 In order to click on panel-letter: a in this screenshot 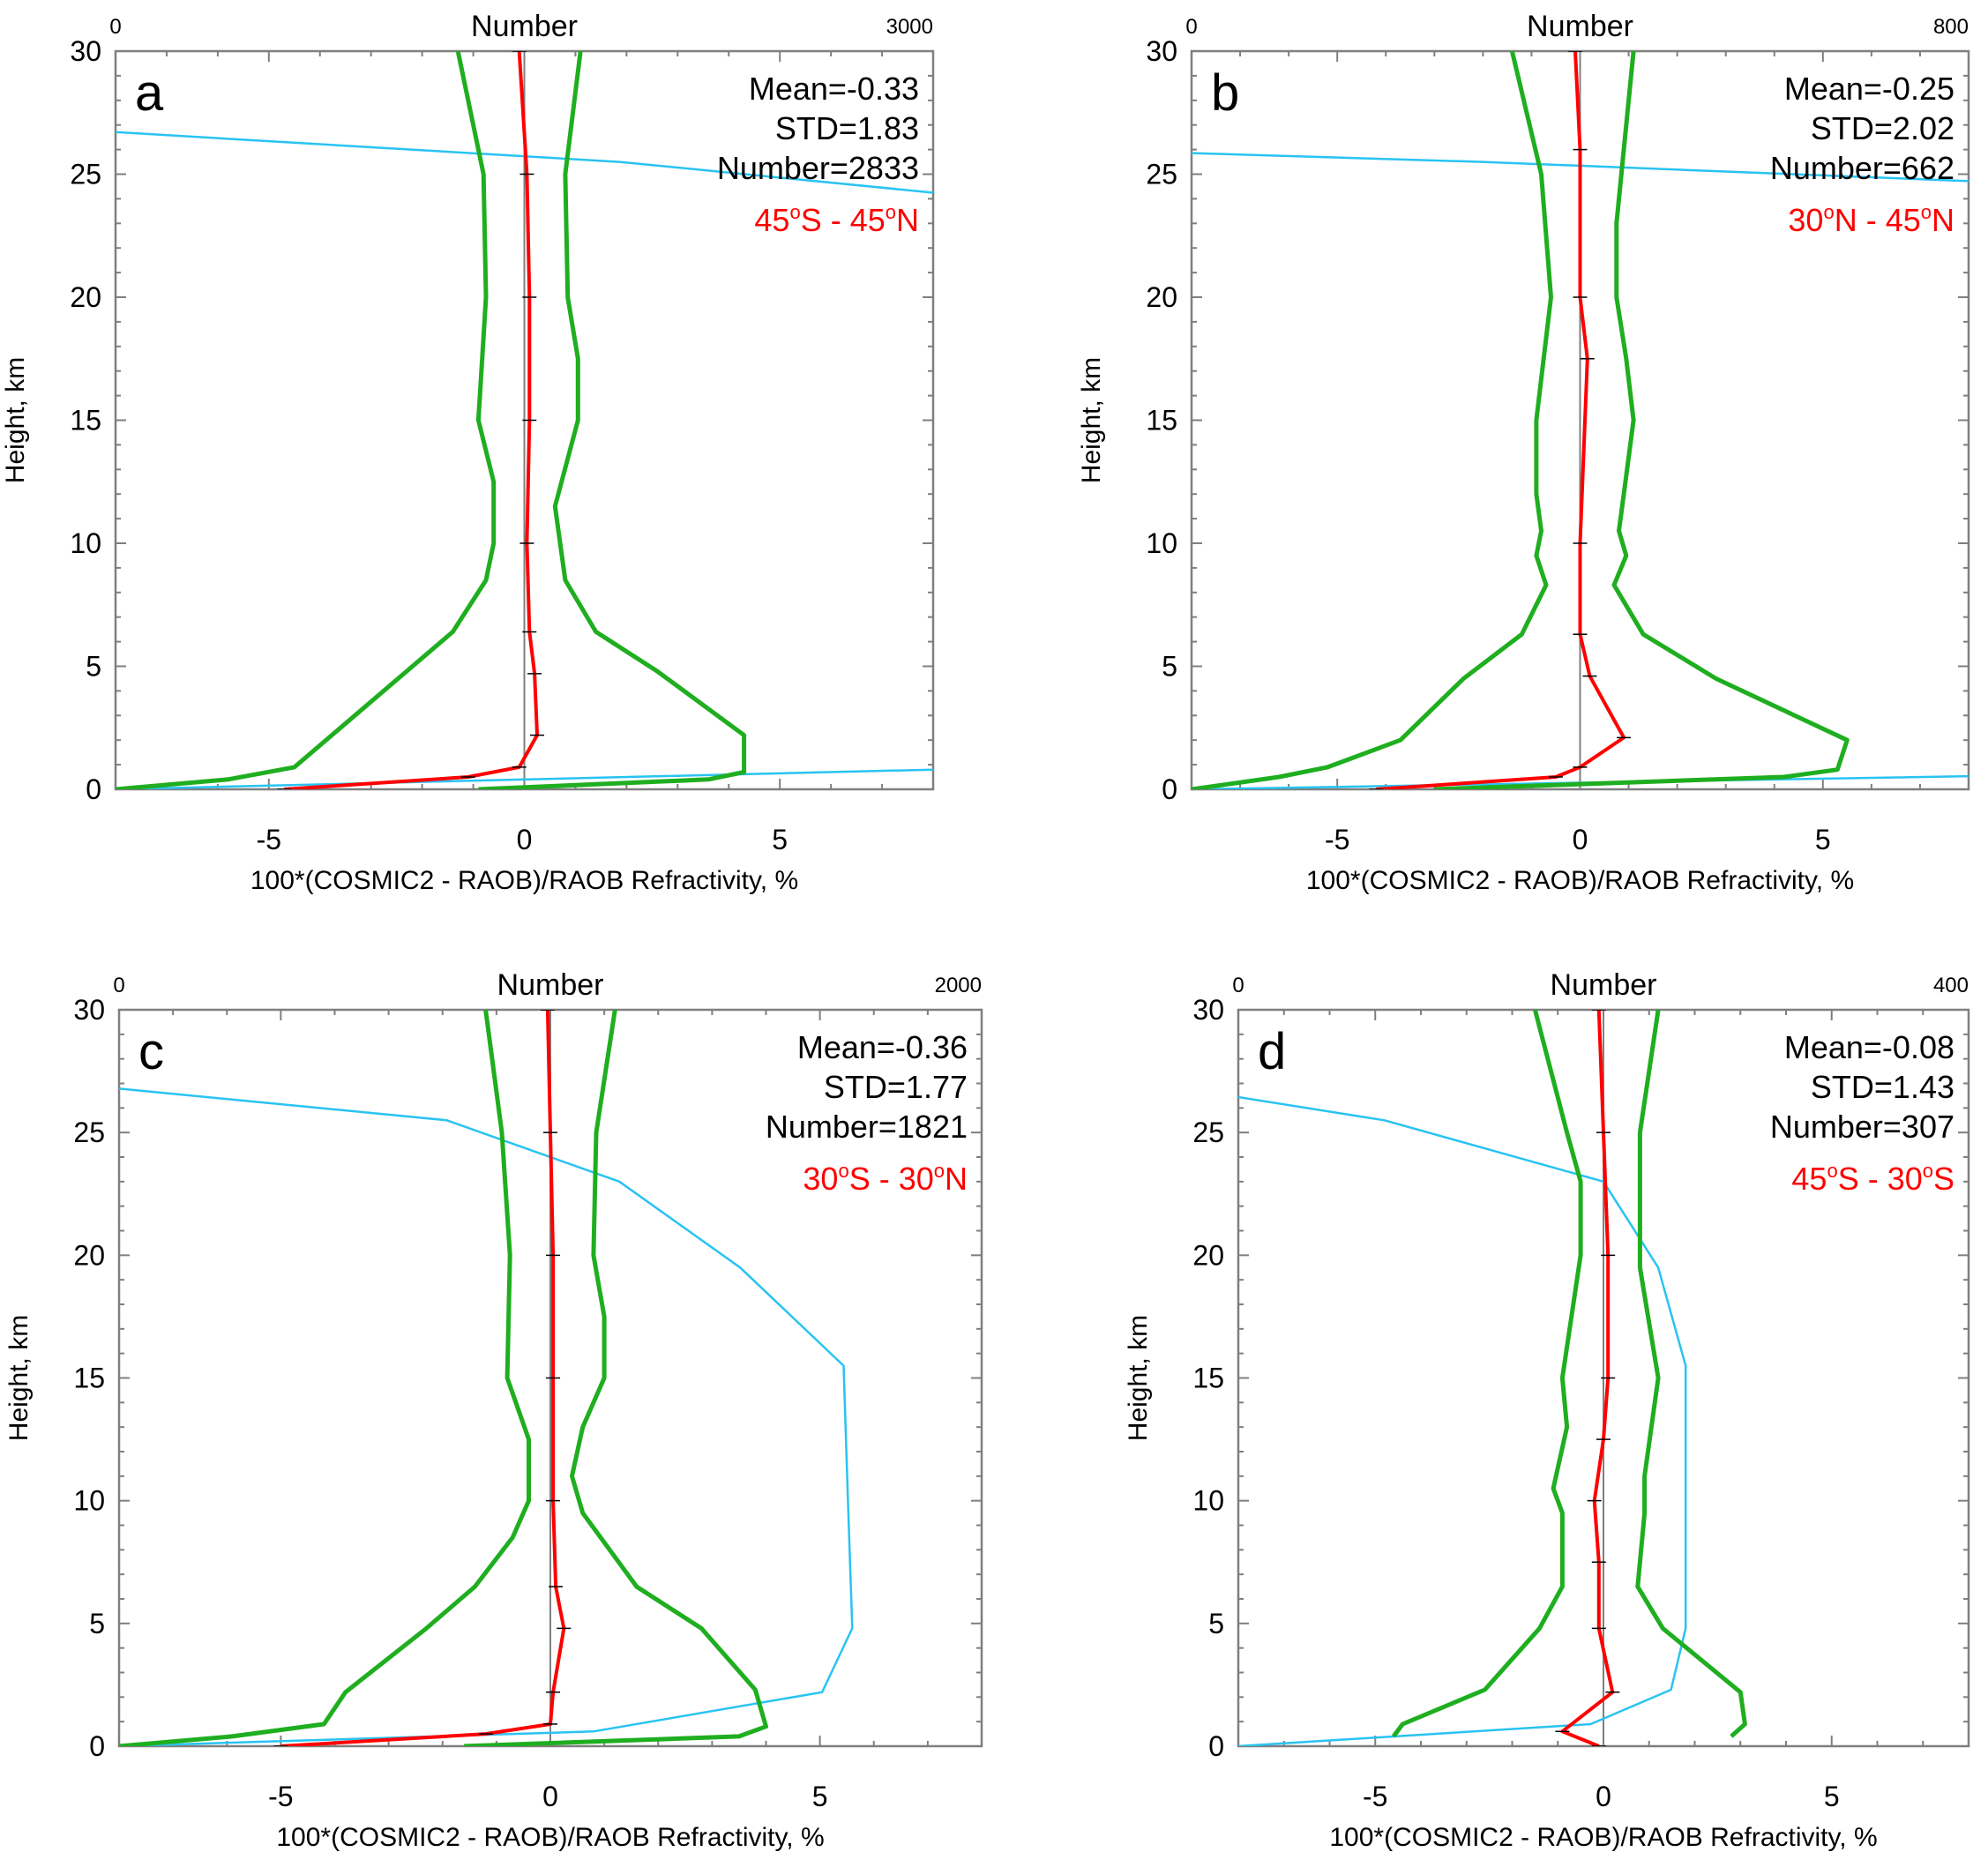, I will do `click(149, 93)`.